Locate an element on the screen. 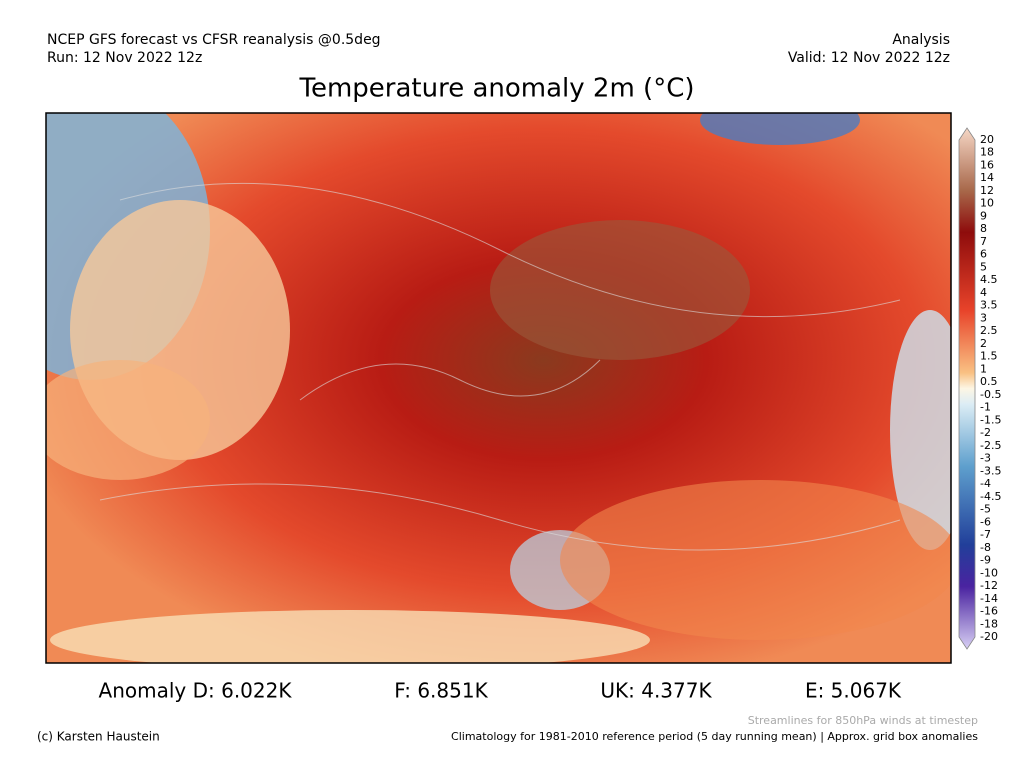  colorbar-label: 4 is located at coordinates (983, 292).